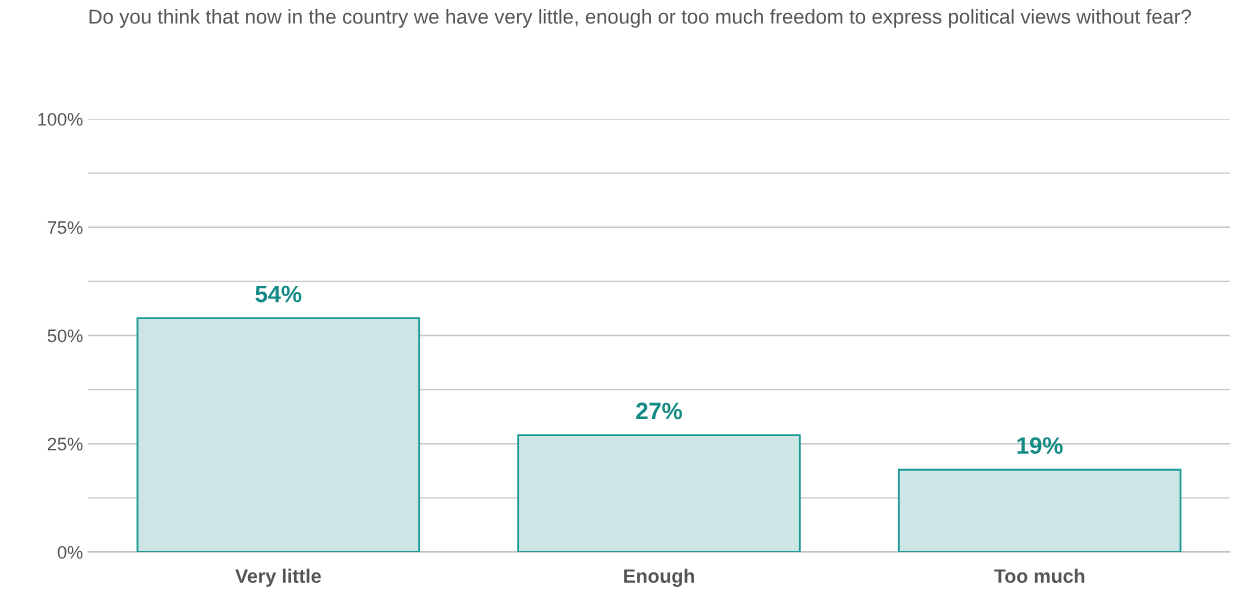 The height and width of the screenshot is (601, 1242). Describe the element at coordinates (278, 577) in the screenshot. I see `x-tick-label: Very little` at that location.